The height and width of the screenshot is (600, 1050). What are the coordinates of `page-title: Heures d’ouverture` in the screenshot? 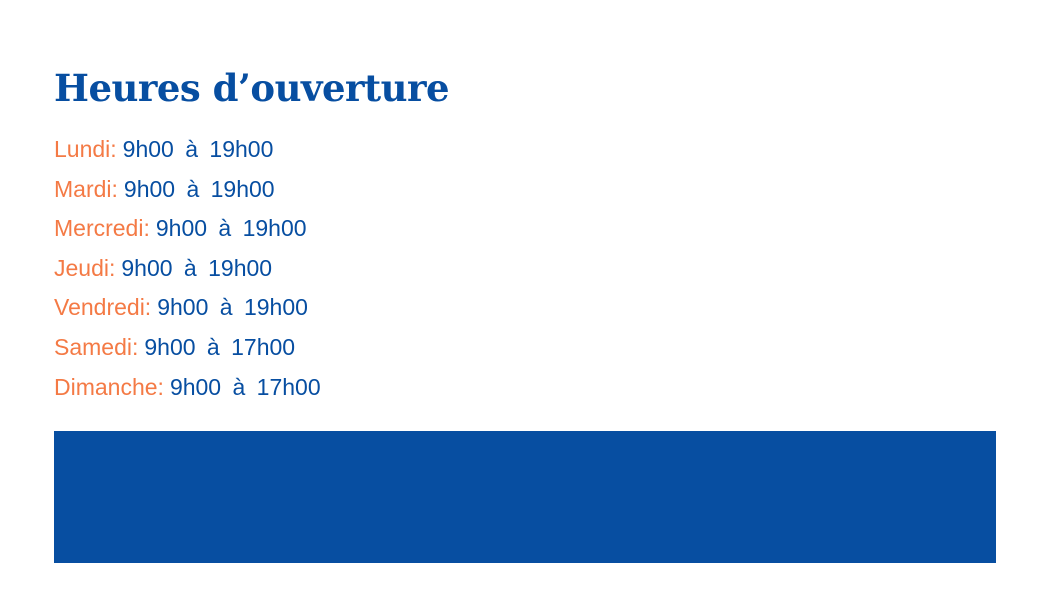 It's located at (252, 88).